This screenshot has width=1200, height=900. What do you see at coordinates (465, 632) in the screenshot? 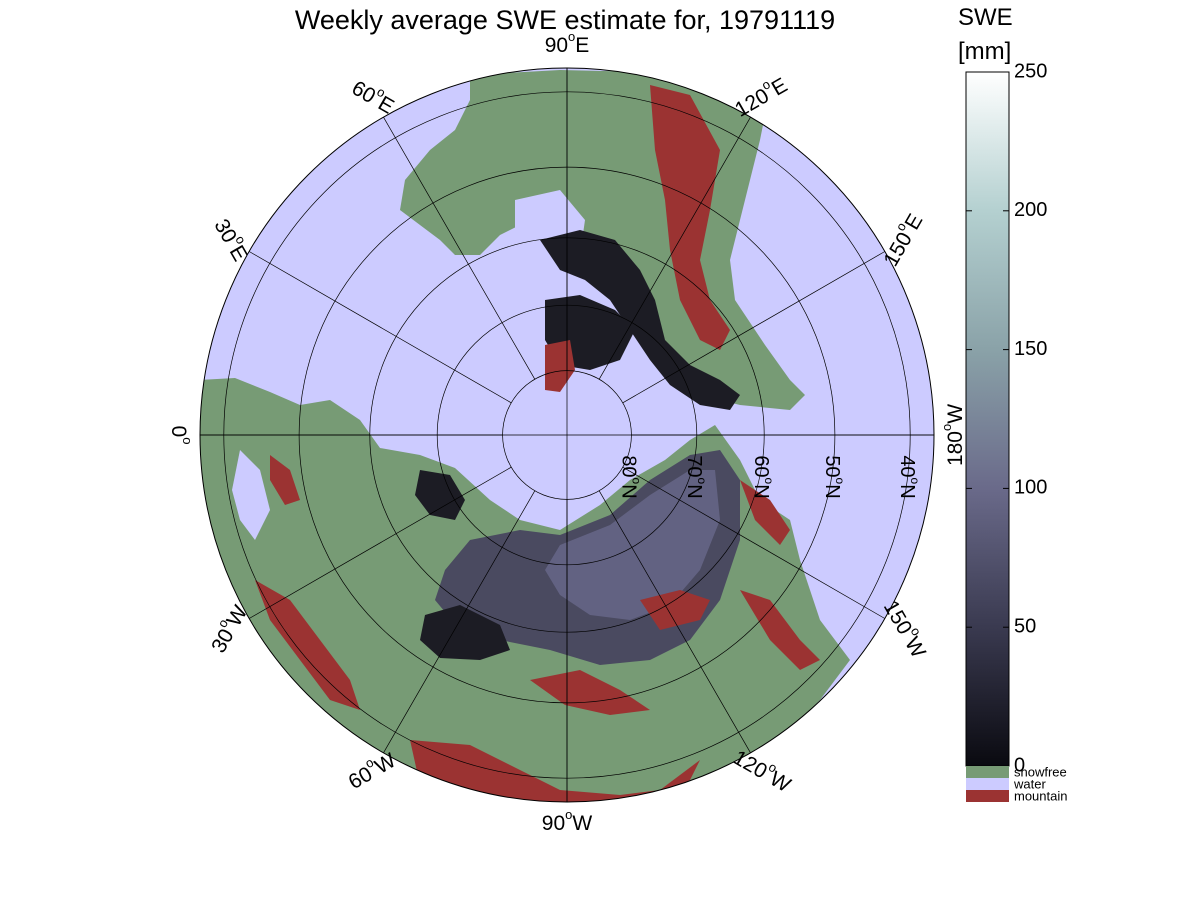
I see `snow-central-asia-dark` at bounding box center [465, 632].